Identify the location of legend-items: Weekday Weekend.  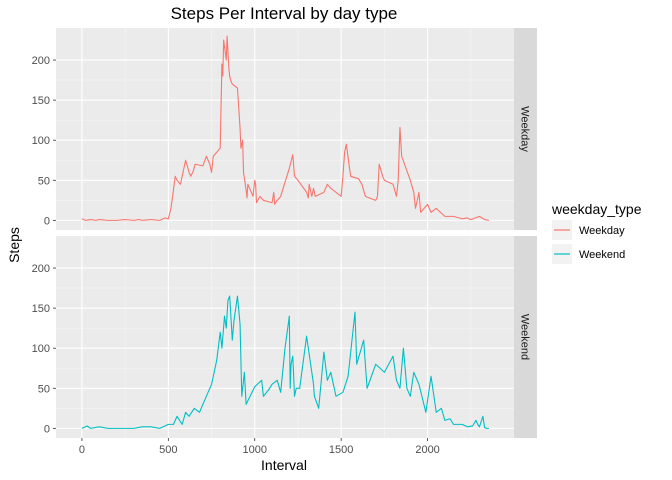
(588, 242).